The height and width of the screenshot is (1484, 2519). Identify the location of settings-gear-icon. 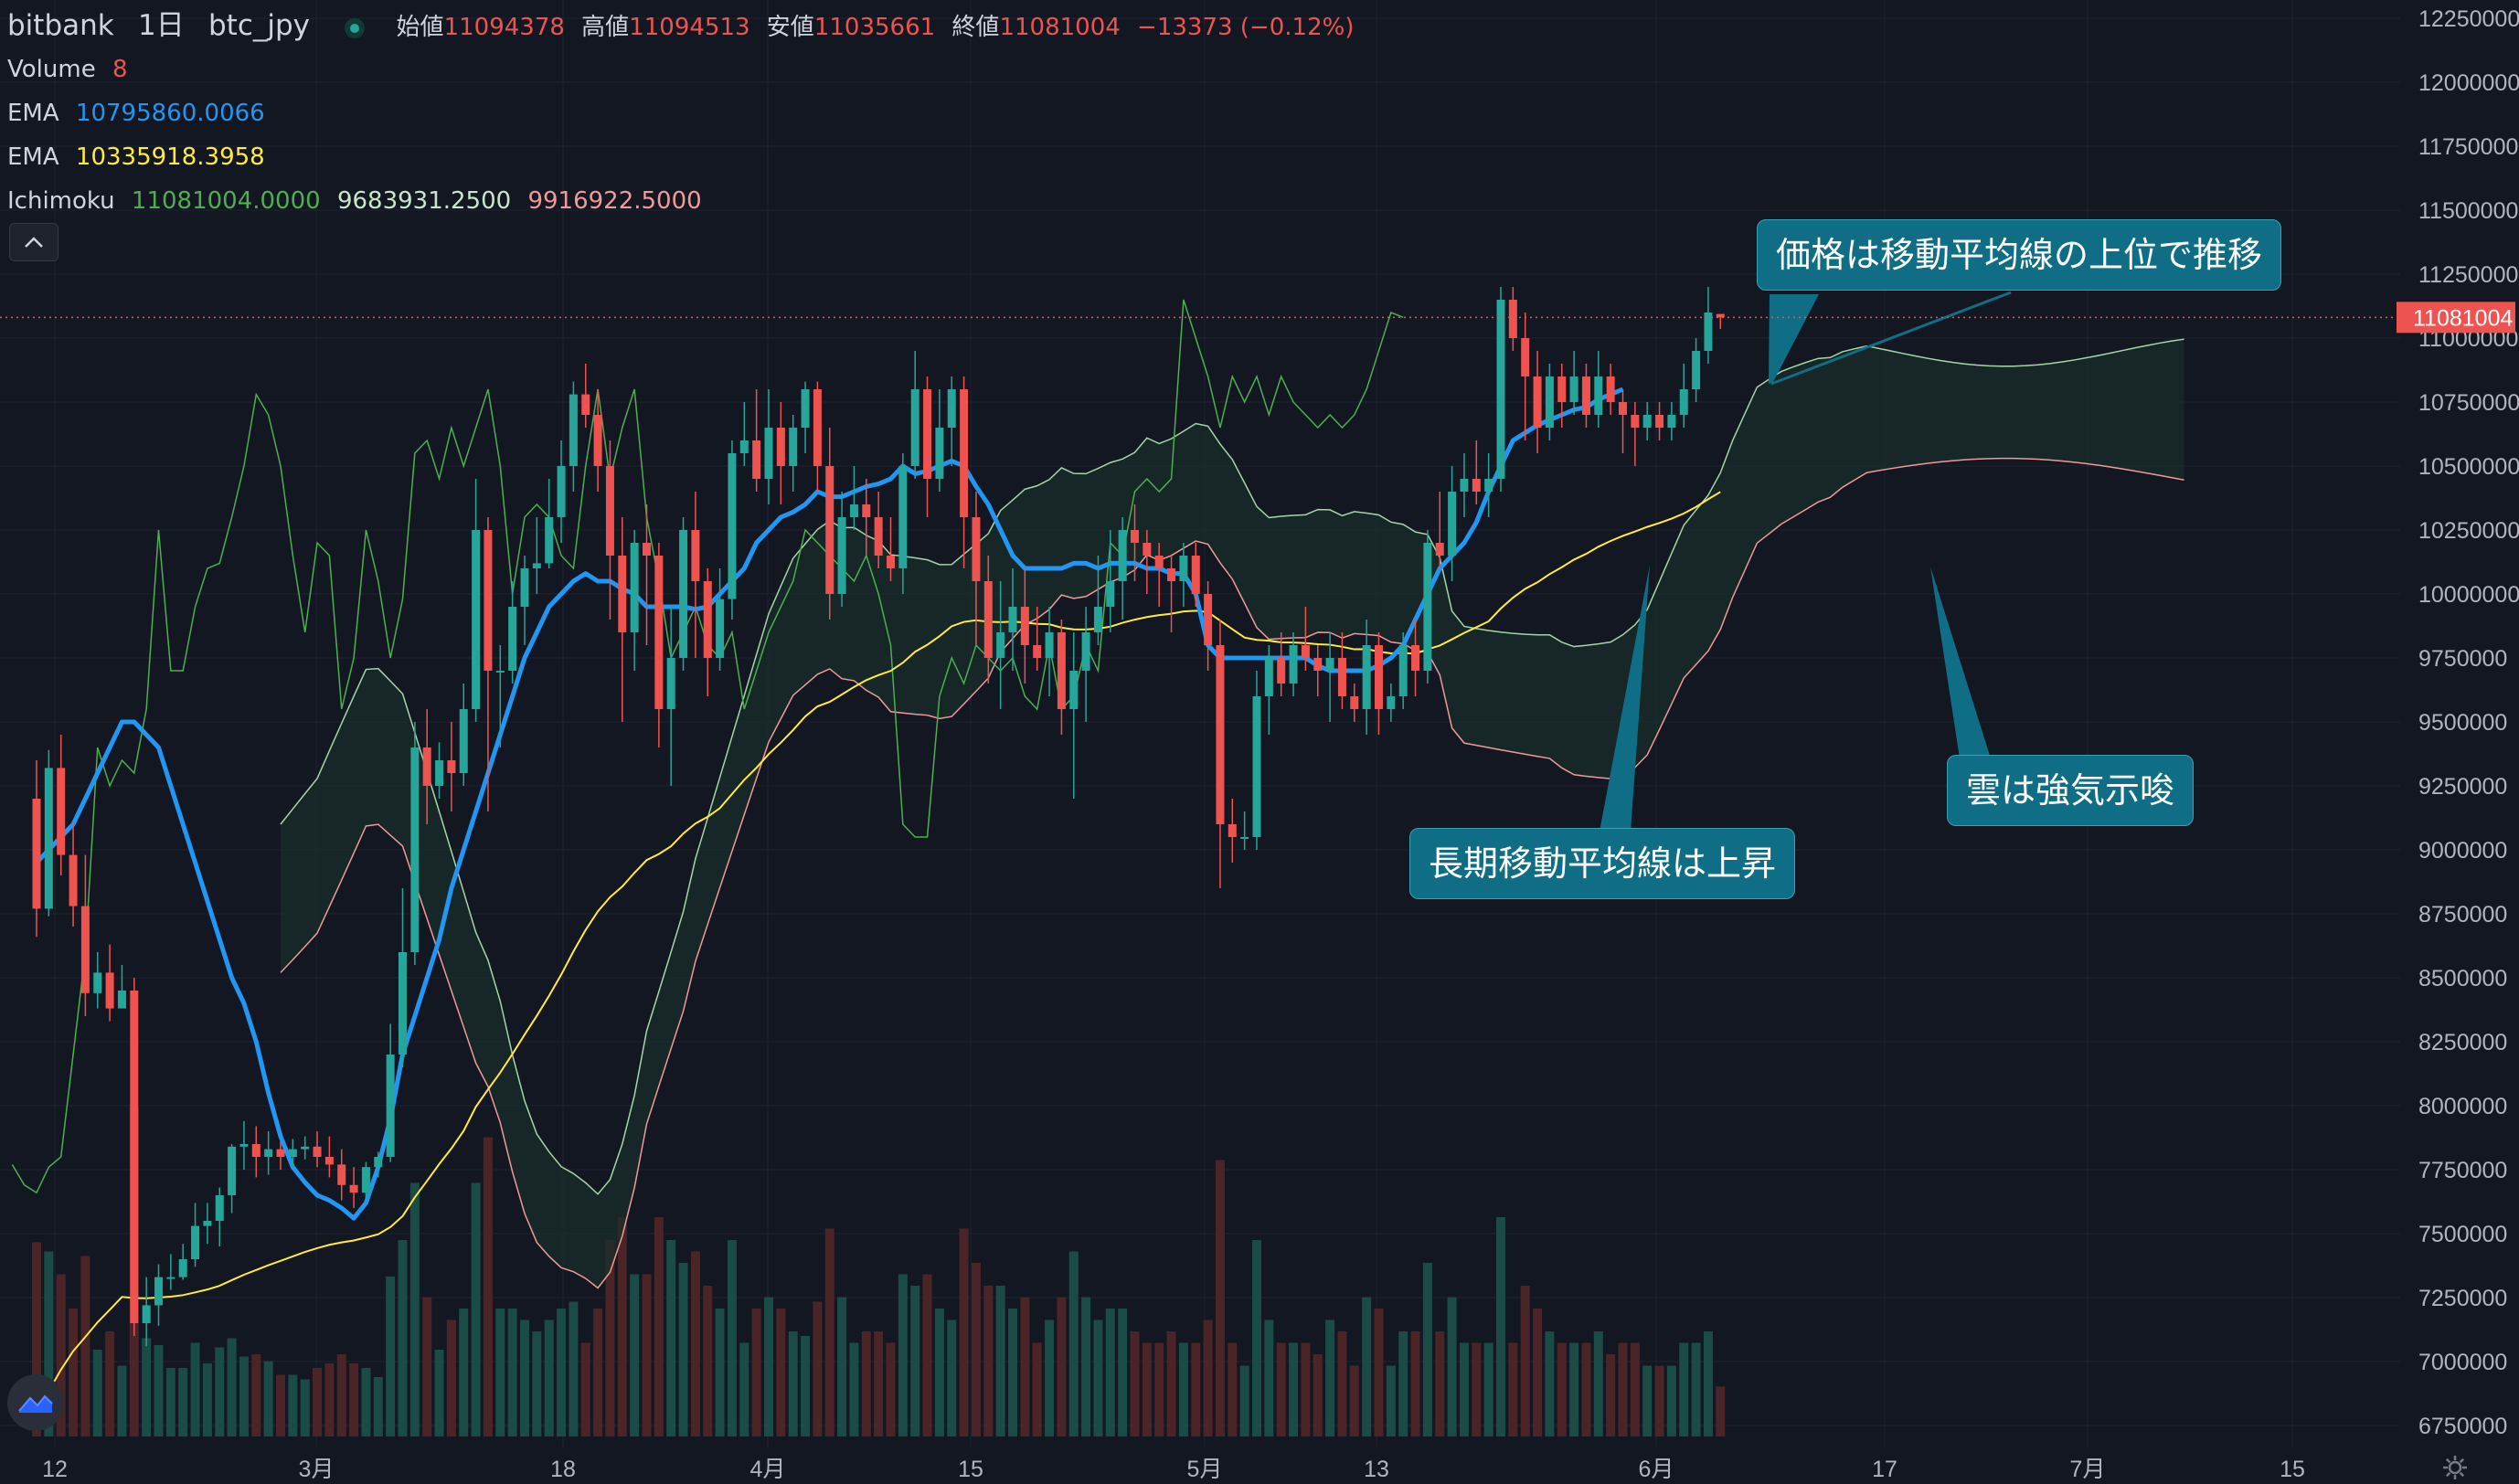
(2455, 1467).